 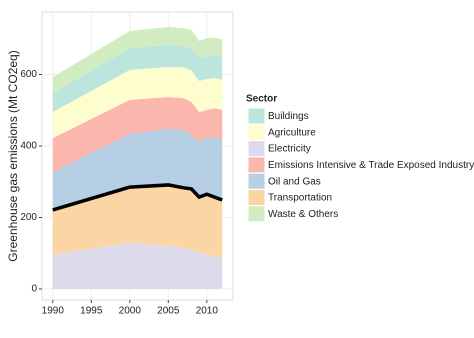 What do you see at coordinates (34, 289) in the screenshot?
I see `y-tick-label: 0` at bounding box center [34, 289].